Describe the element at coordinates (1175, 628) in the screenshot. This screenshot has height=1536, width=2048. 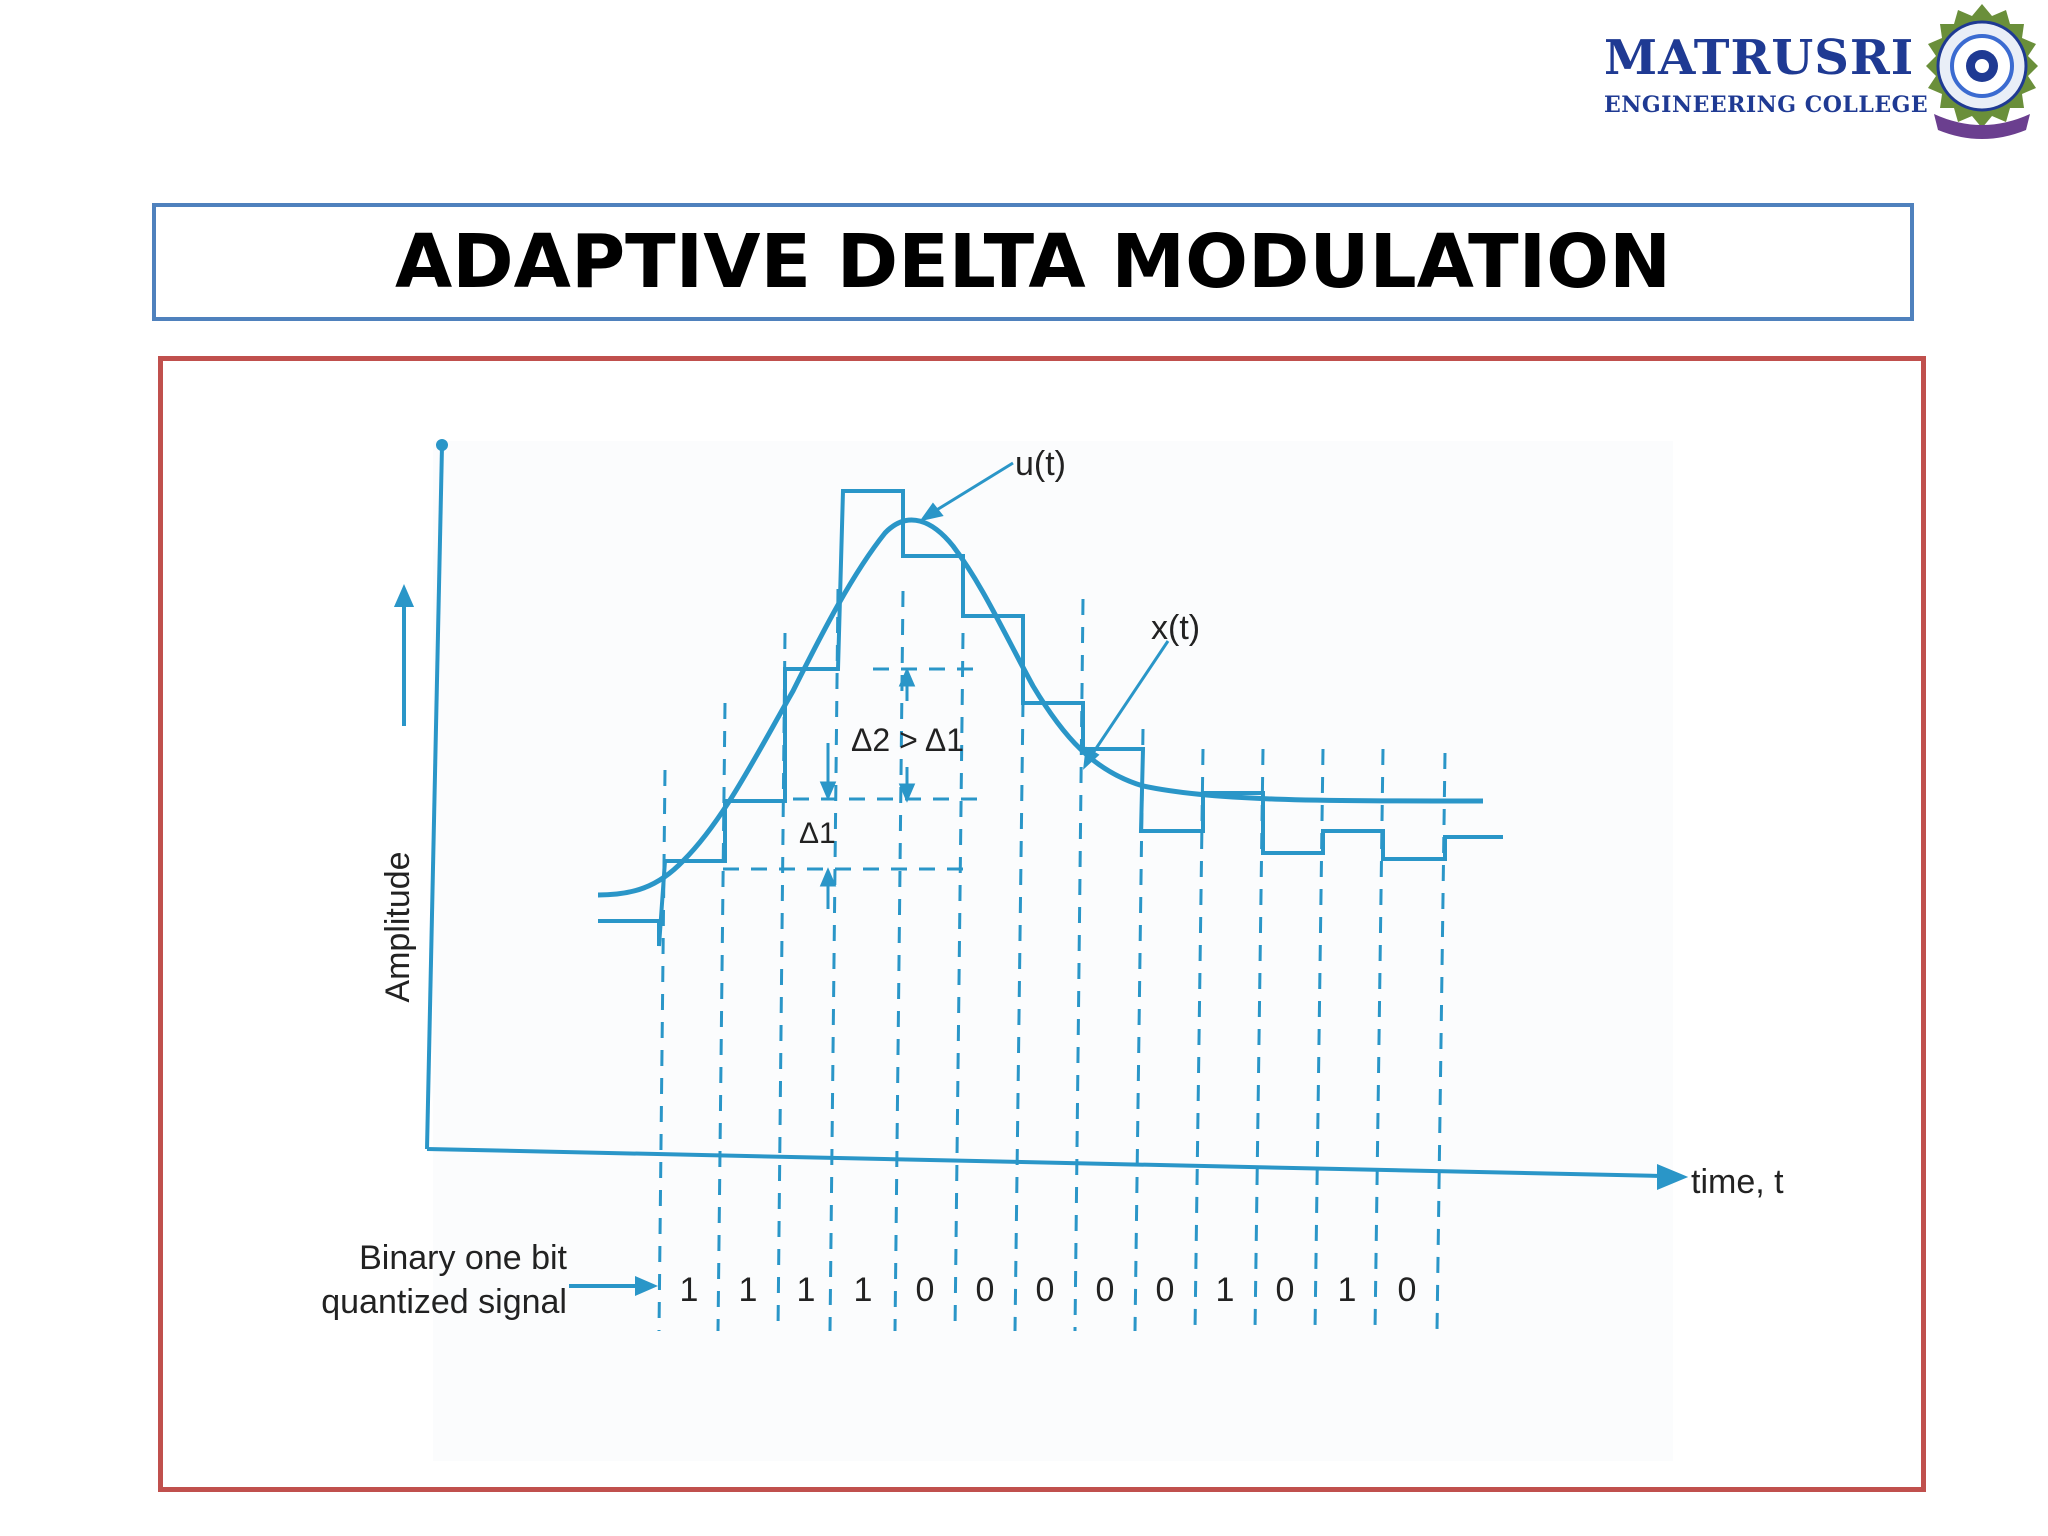
I see `x-curve-label: x(t)` at that location.